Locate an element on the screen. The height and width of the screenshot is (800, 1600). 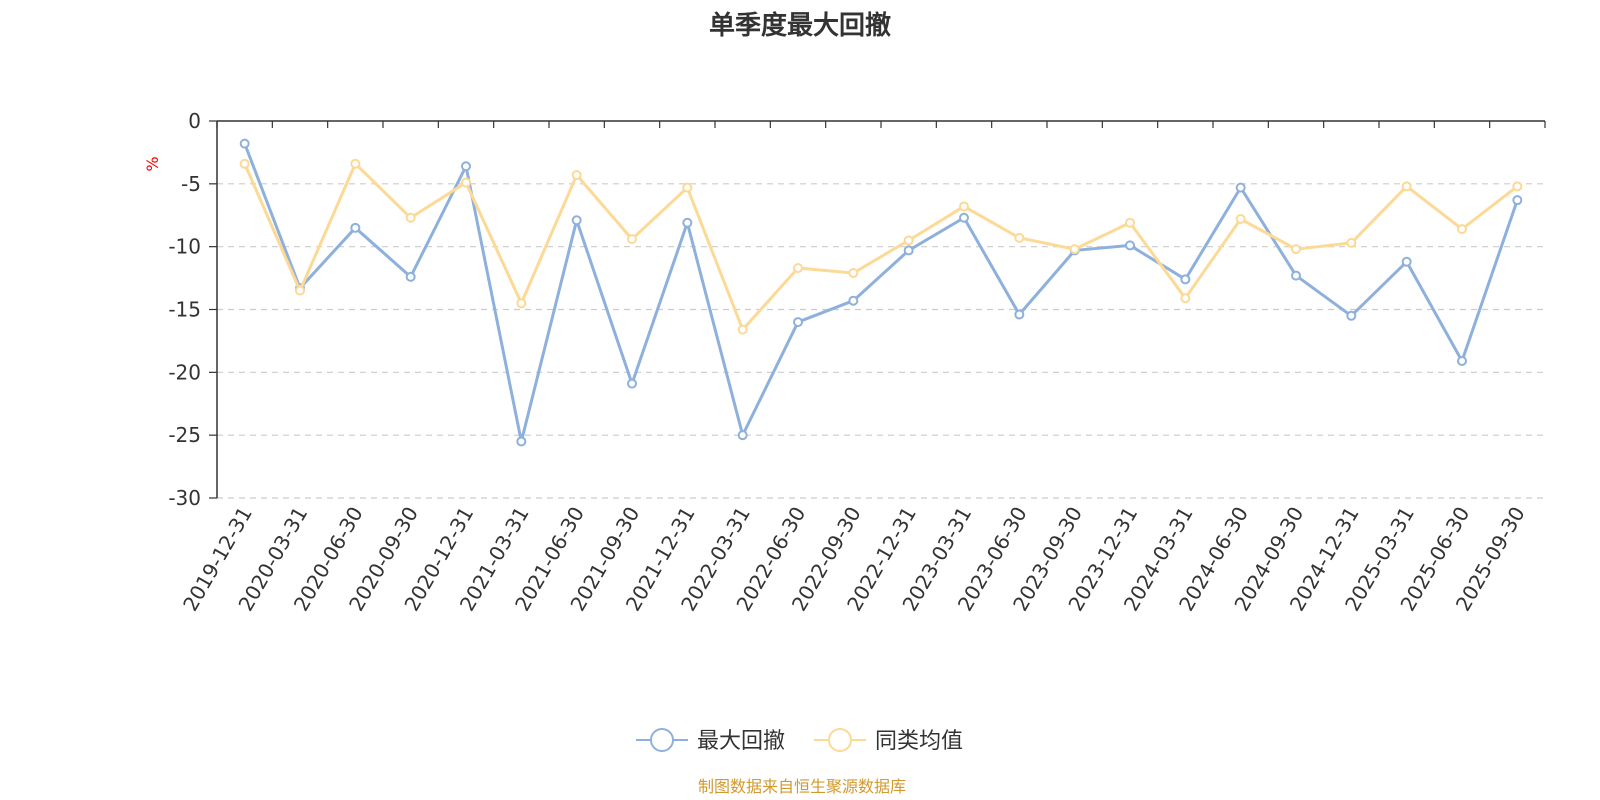
y-tick-label: -20 is located at coordinates (184, 372).